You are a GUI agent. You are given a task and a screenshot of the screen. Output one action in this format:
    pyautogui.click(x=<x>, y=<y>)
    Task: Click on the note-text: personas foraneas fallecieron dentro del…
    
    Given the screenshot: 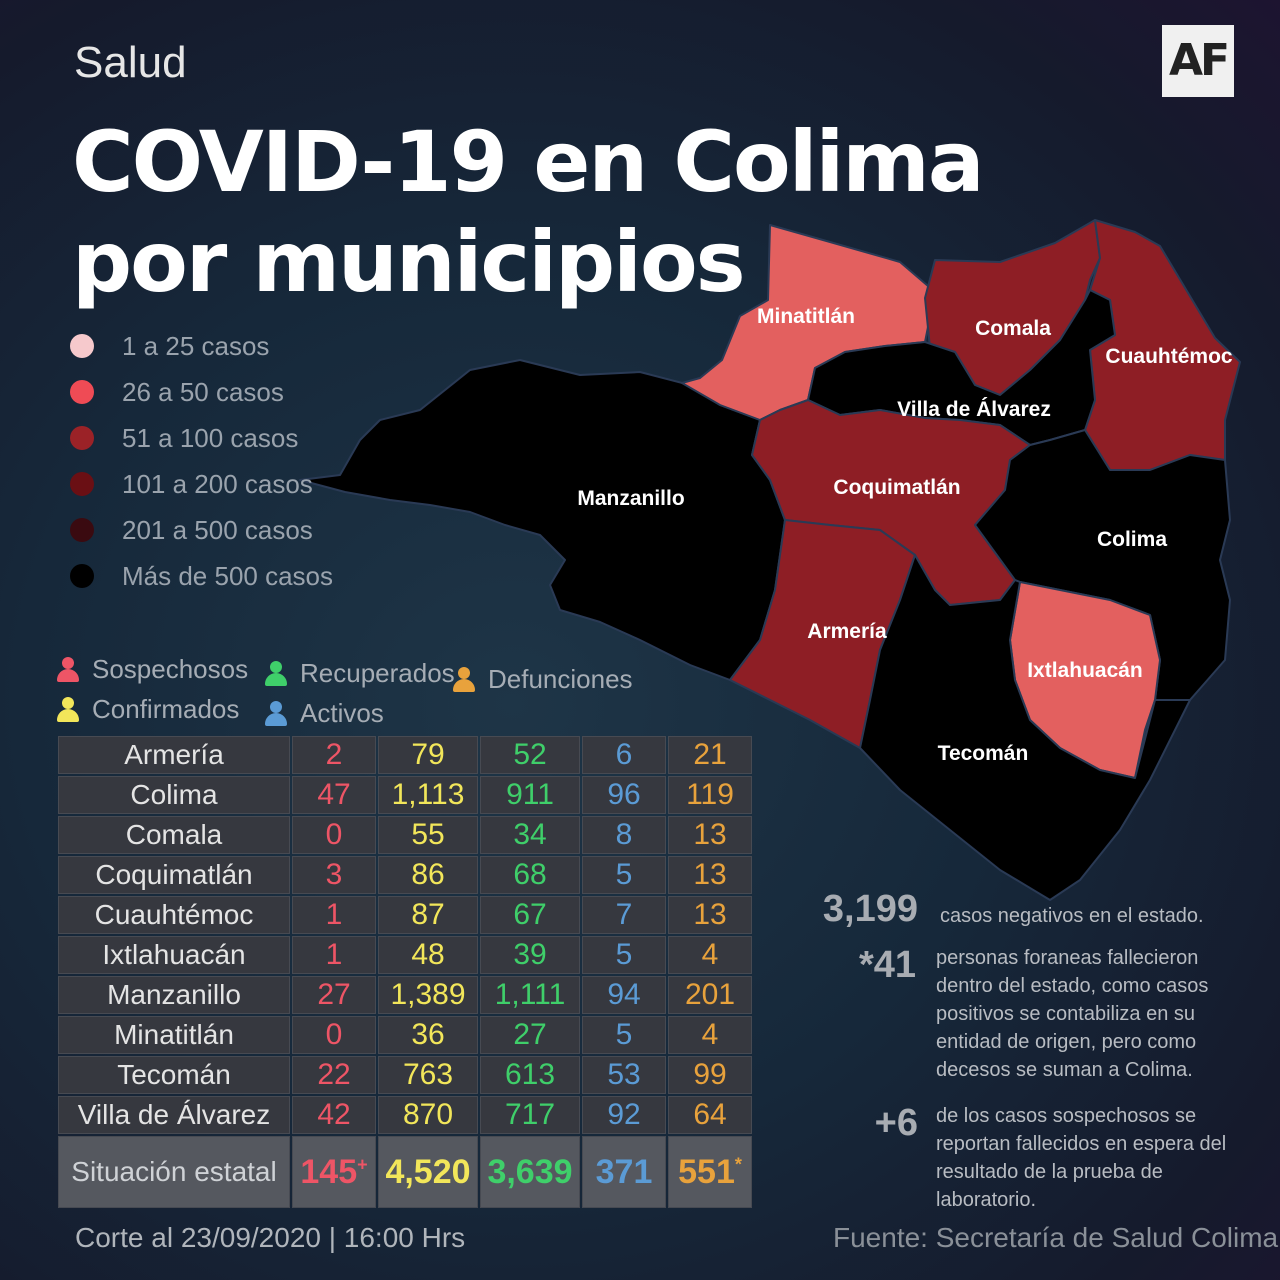 What is the action you would take?
    pyautogui.click(x=1072, y=1014)
    